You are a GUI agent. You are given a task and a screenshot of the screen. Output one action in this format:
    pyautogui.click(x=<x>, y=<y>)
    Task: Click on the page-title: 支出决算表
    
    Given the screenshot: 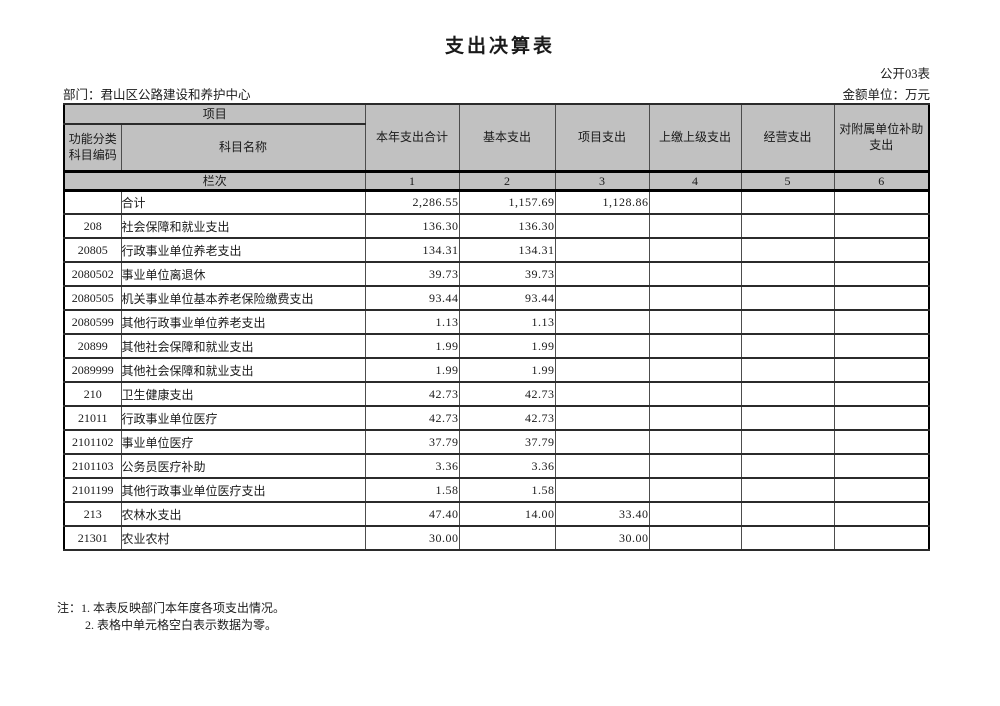 What is the action you would take?
    pyautogui.click(x=499, y=46)
    